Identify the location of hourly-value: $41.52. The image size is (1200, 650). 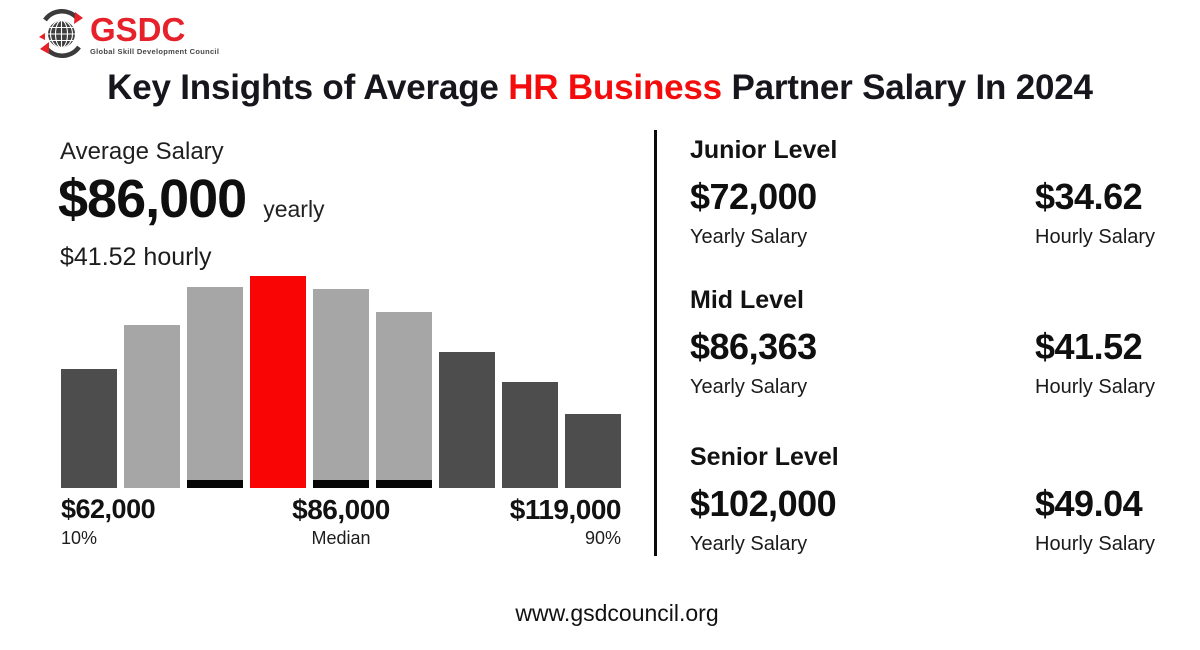
(1089, 346).